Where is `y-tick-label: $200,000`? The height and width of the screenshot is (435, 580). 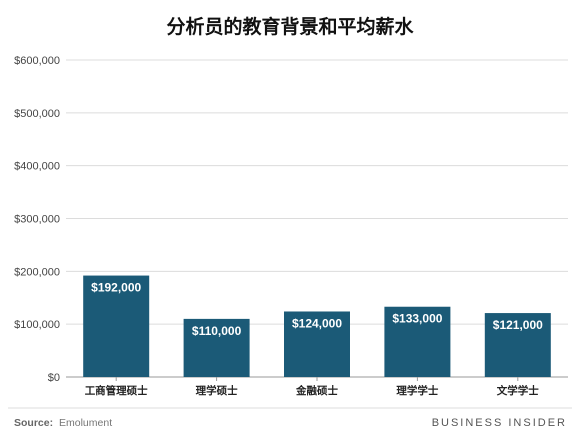
y-tick-label: $200,000 is located at coordinates (37, 272).